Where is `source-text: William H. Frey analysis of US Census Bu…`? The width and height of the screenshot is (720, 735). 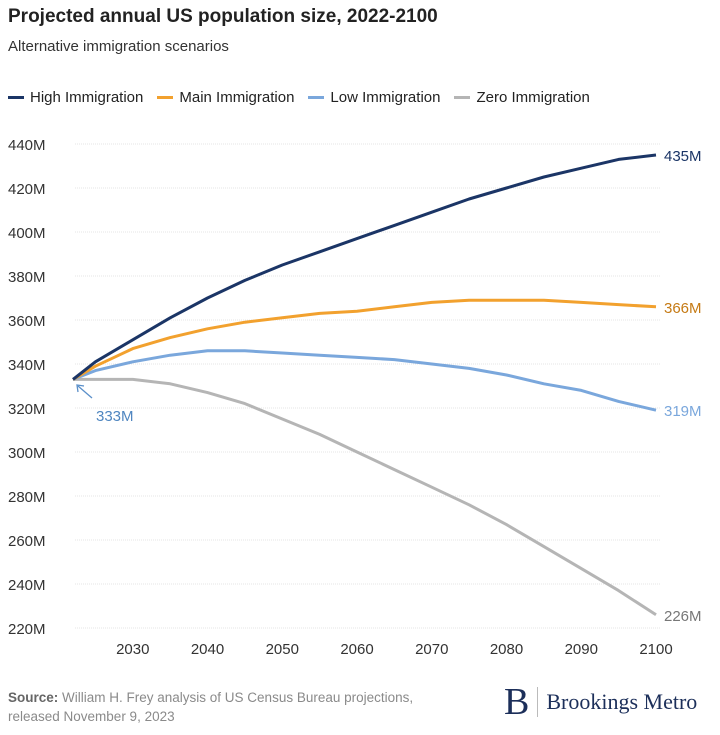 source-text: William H. Frey analysis of US Census Bu… is located at coordinates (211, 707).